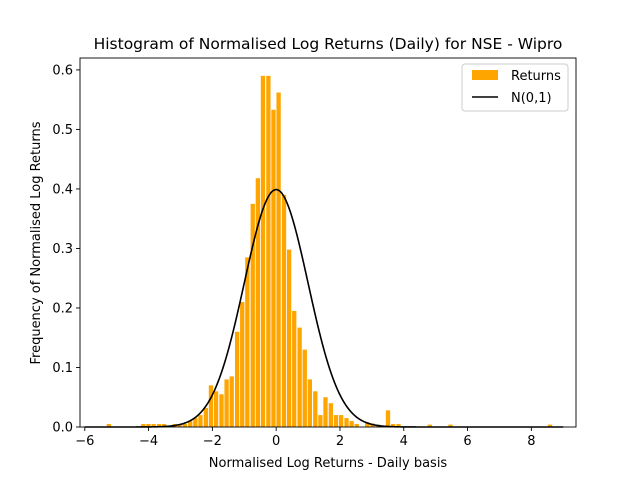 The height and width of the screenshot is (480, 640). What do you see at coordinates (467, 441) in the screenshot?
I see `x-tick-label: 6` at bounding box center [467, 441].